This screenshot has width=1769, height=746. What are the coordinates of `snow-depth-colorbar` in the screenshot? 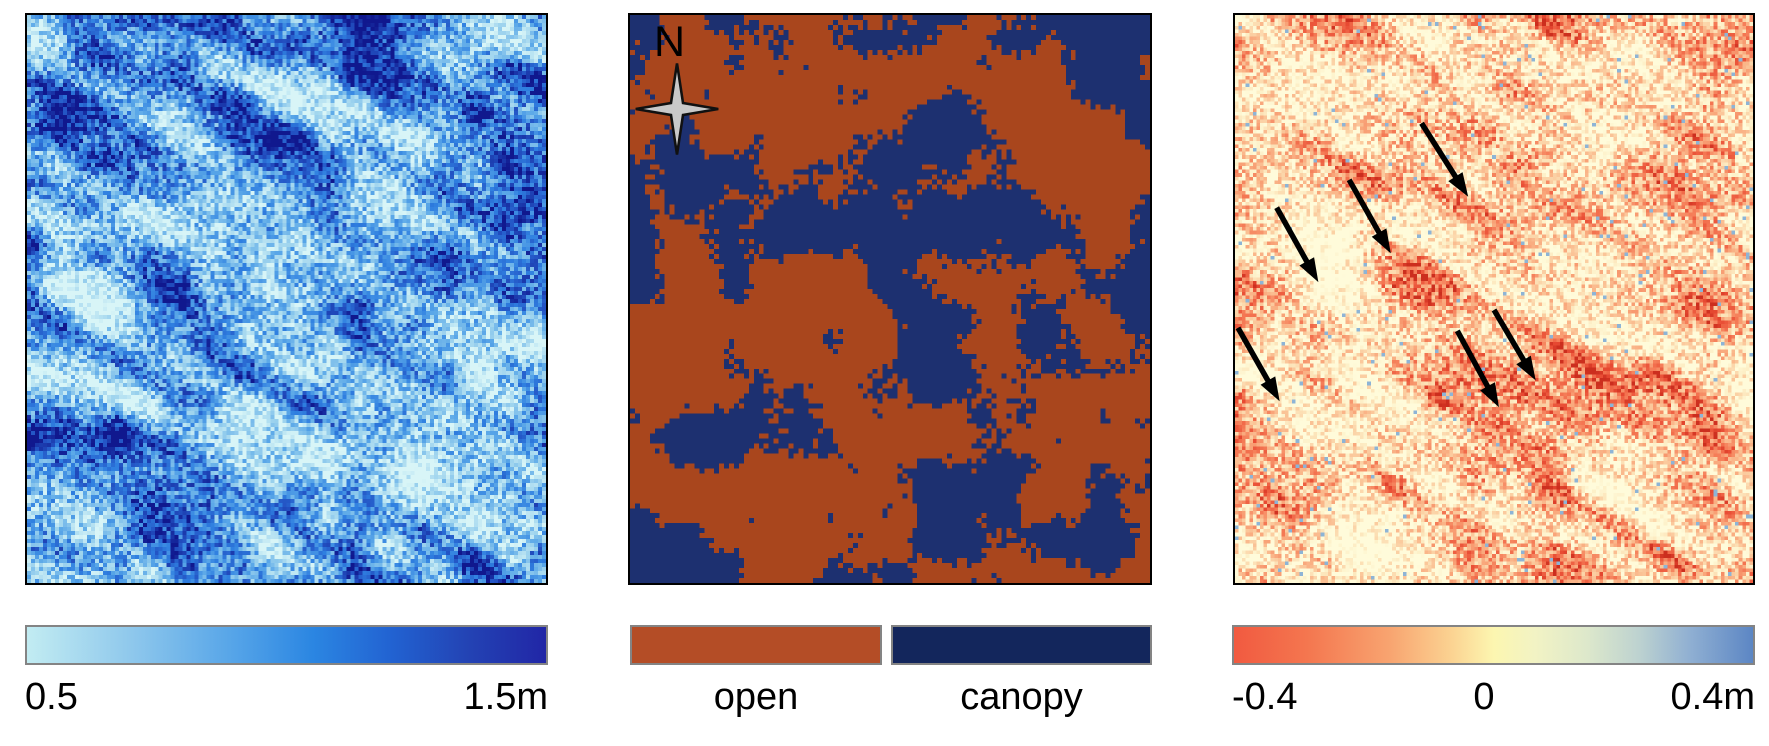 It's located at (286, 645).